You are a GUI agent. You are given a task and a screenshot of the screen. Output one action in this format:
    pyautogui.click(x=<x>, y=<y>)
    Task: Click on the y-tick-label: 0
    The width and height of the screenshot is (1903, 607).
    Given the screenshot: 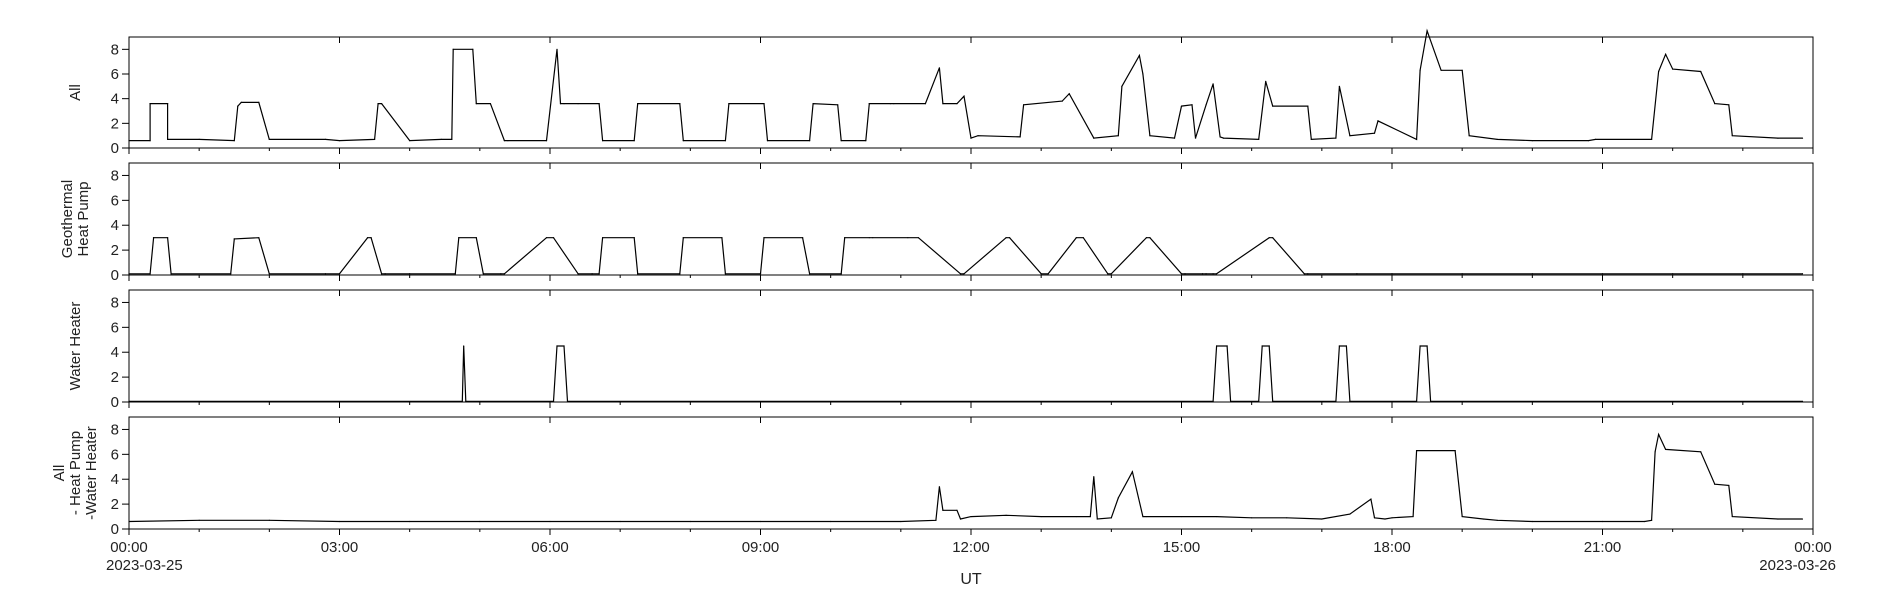 What is the action you would take?
    pyautogui.click(x=115, y=529)
    